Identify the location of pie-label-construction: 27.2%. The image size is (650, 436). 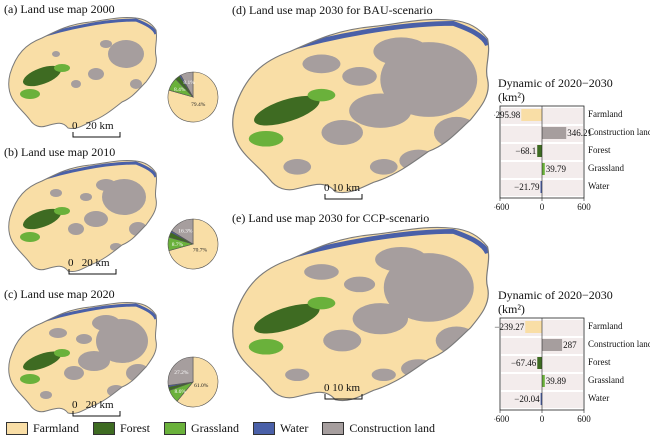
(181, 373).